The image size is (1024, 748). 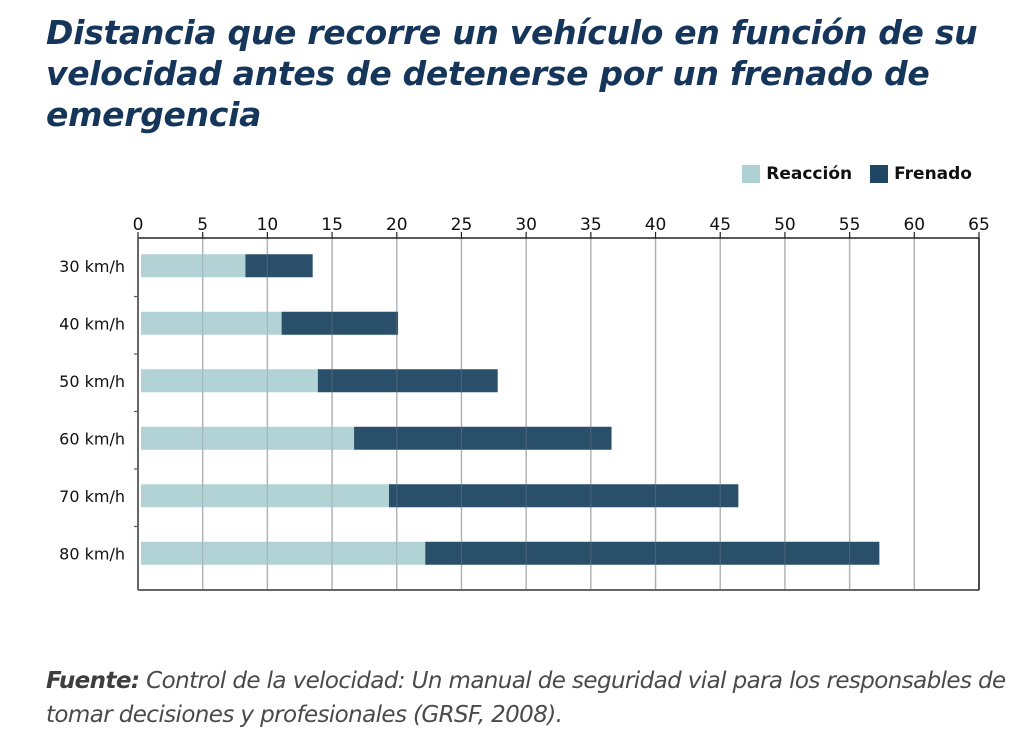 What do you see at coordinates (92, 381) in the screenshot?
I see `y-category-label: 50 km/h` at bounding box center [92, 381].